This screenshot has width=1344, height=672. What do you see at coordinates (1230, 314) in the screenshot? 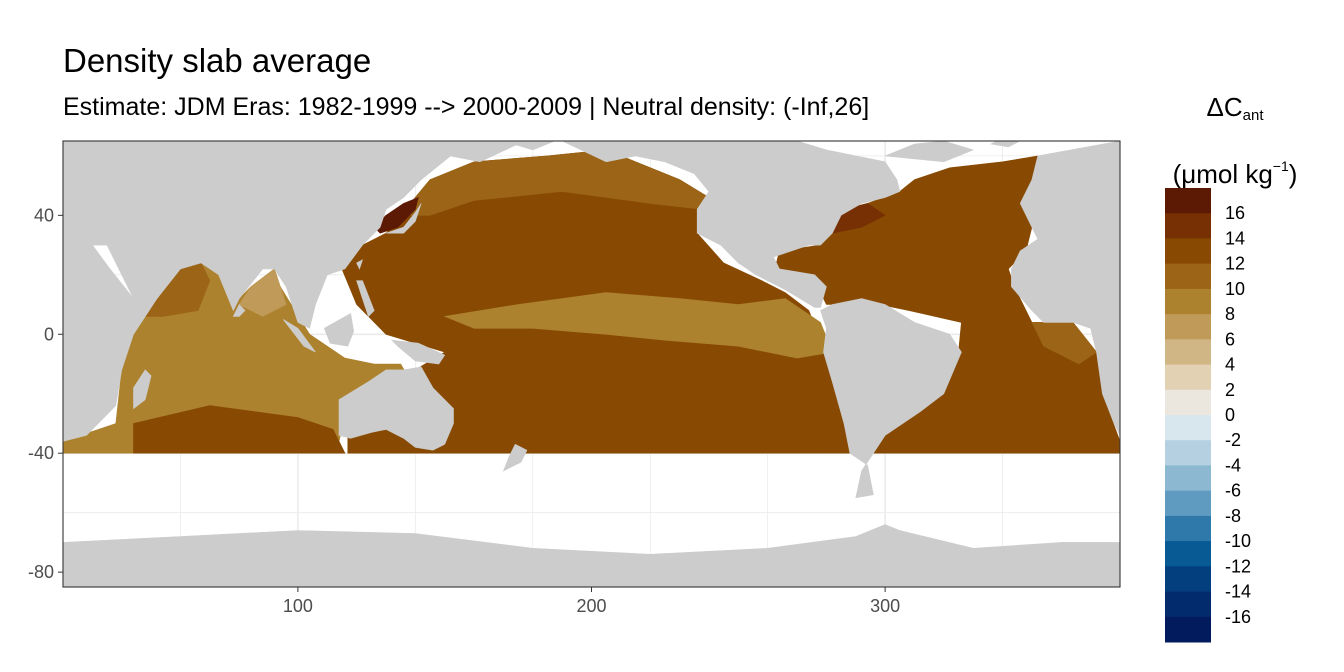
I see `legend-label: 8` at bounding box center [1230, 314].